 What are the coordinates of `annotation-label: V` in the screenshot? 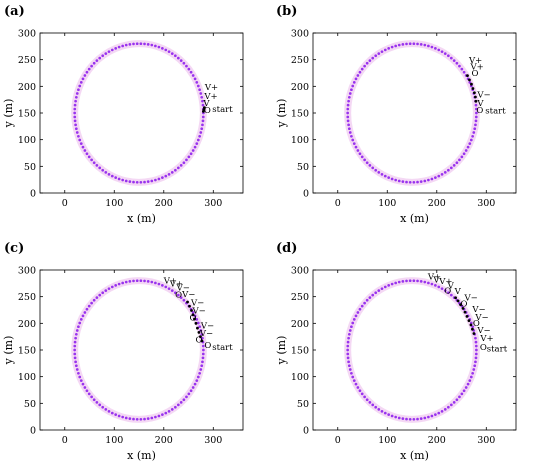 It's located at (480, 104).